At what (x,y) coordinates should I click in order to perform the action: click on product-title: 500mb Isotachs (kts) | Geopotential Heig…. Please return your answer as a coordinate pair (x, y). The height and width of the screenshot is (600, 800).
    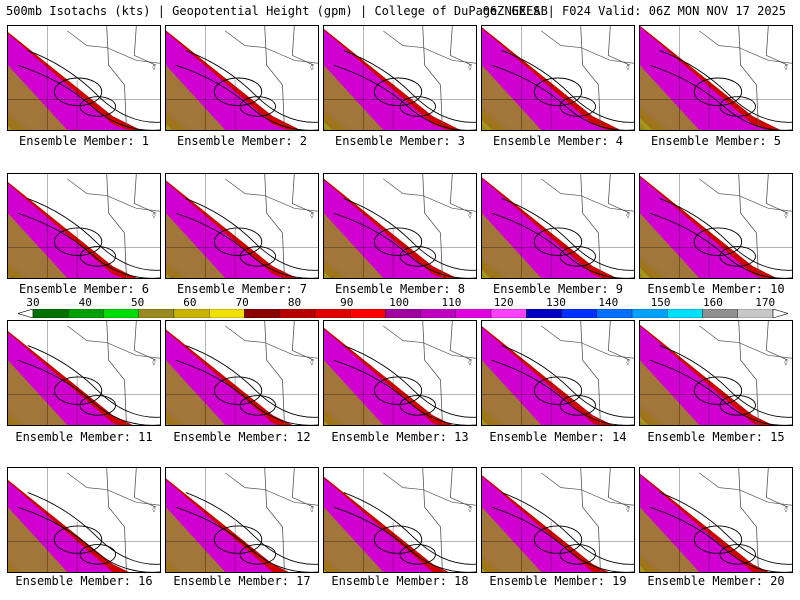
    Looking at the image, I should click on (277, 11).